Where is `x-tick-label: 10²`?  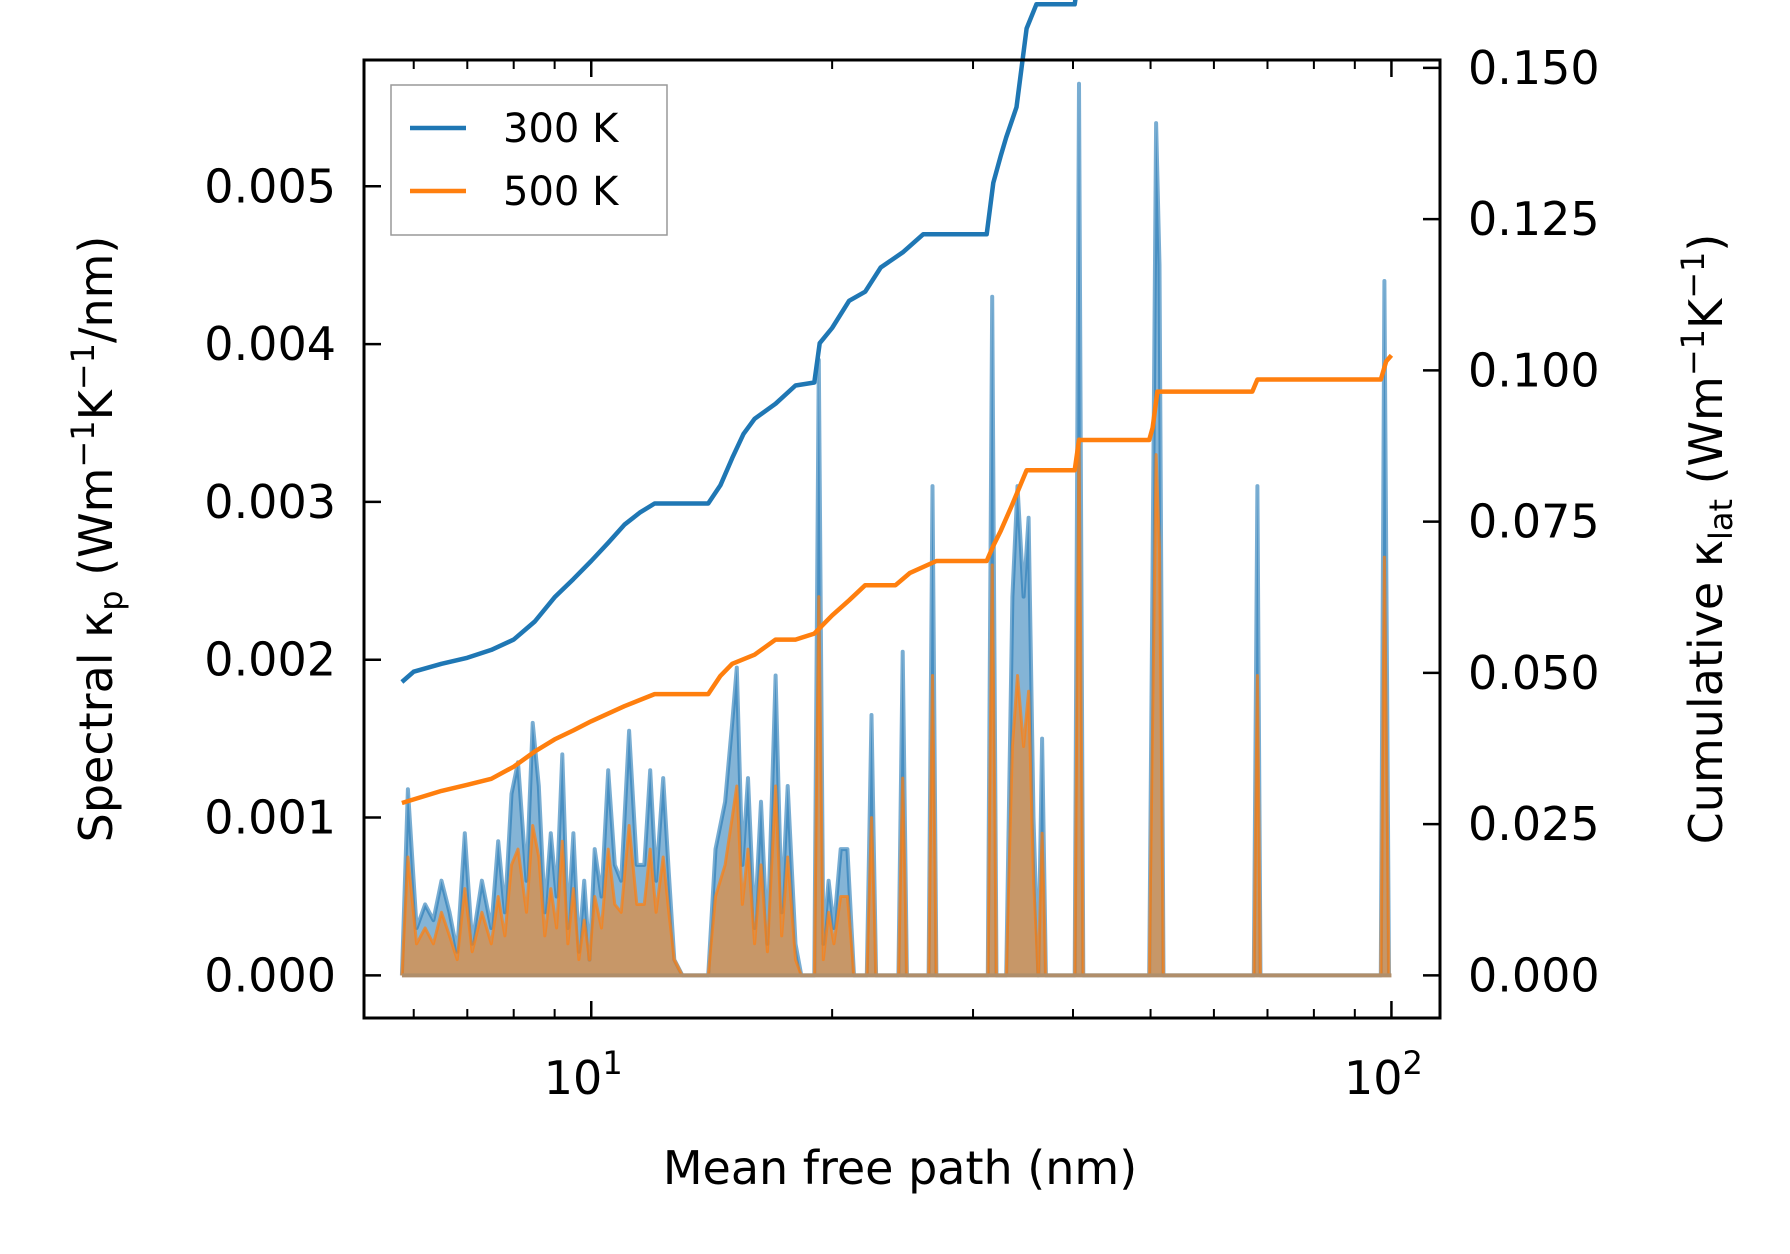
x-tick-label: 10² is located at coordinates (1383, 1074).